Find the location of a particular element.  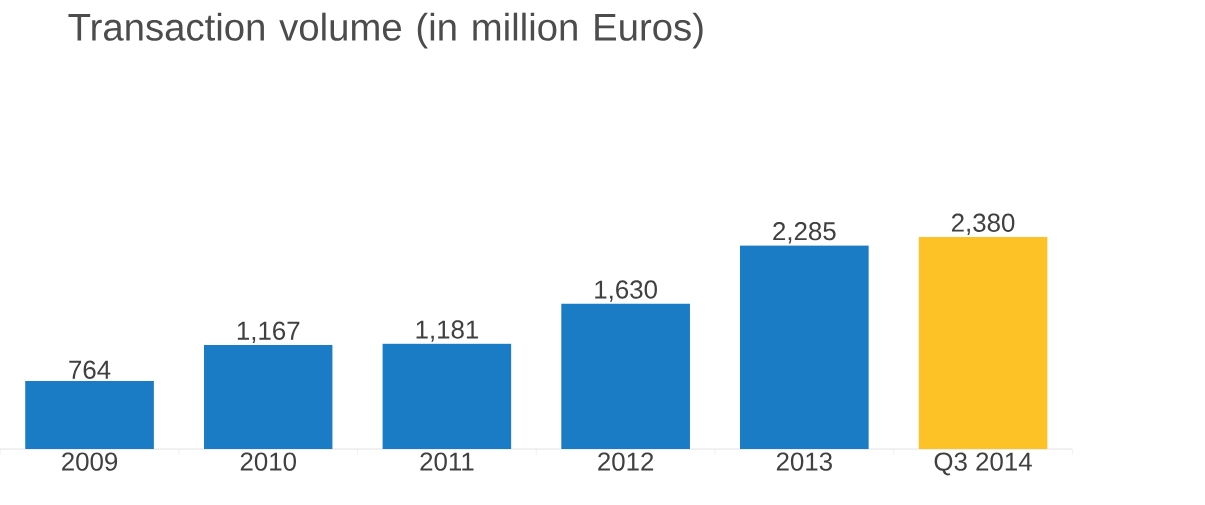

x-tick-label: 2013 is located at coordinates (804, 461).